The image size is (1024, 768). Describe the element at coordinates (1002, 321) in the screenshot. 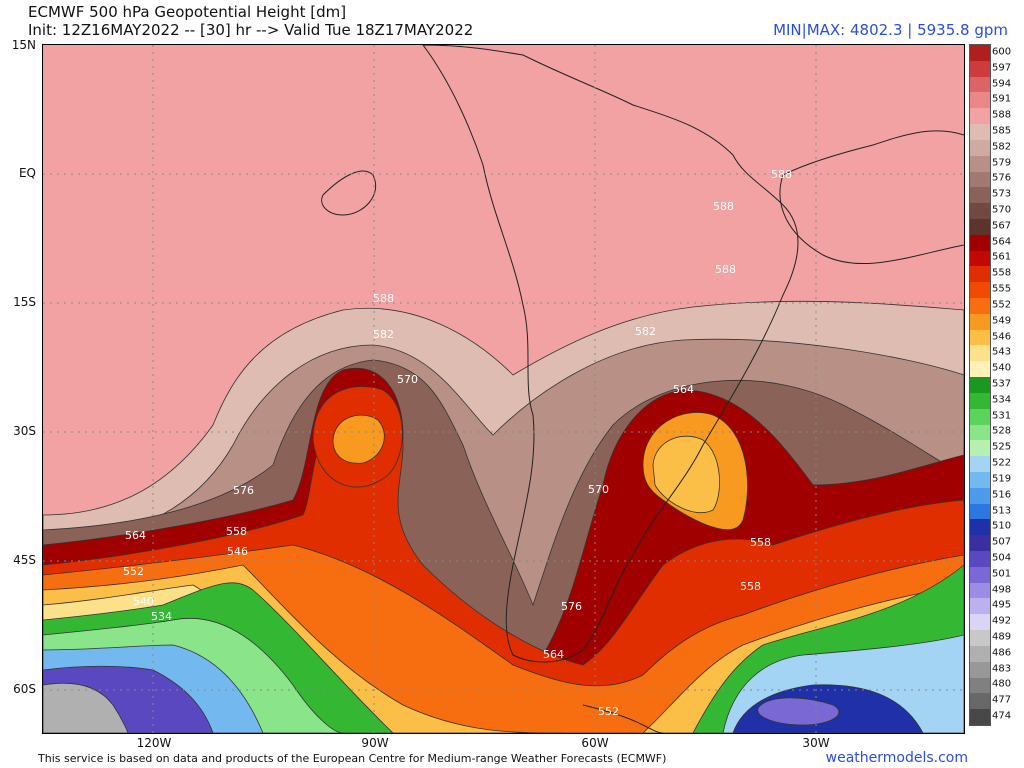

I see `color-scale-label: 549` at that location.